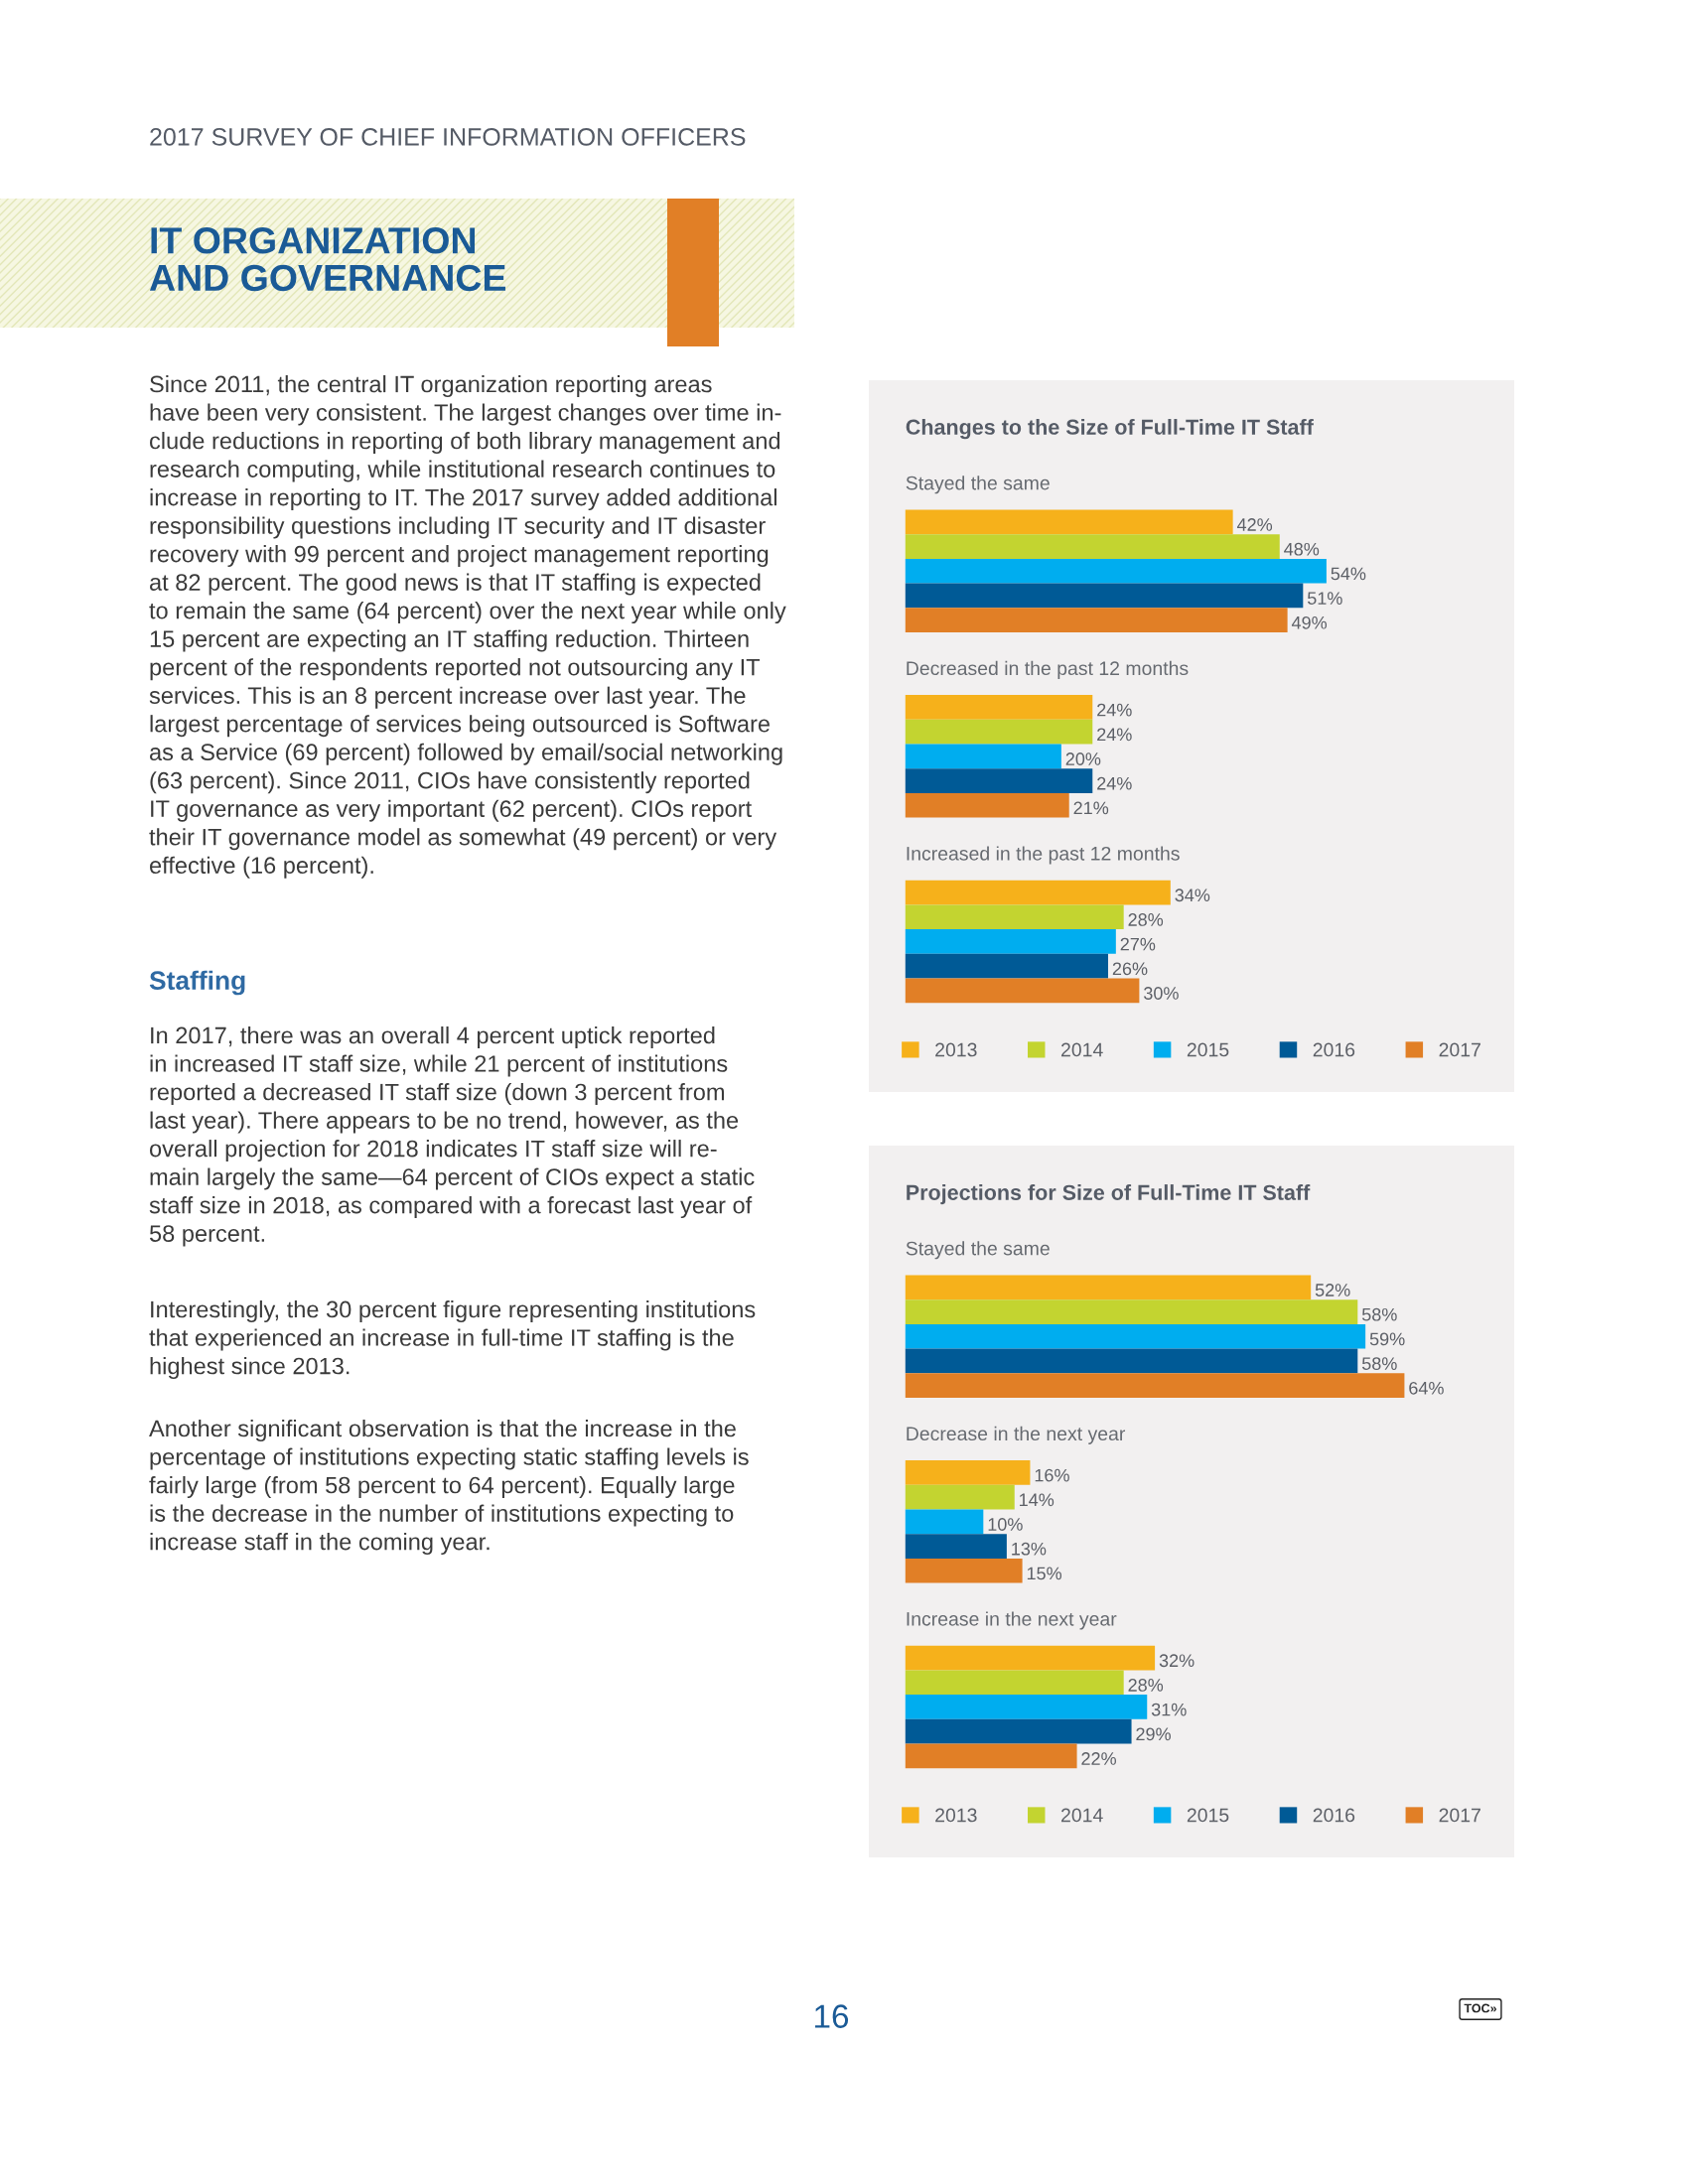 This screenshot has height=2184, width=1688. What do you see at coordinates (1091, 808) in the screenshot?
I see `data-label: 21%` at bounding box center [1091, 808].